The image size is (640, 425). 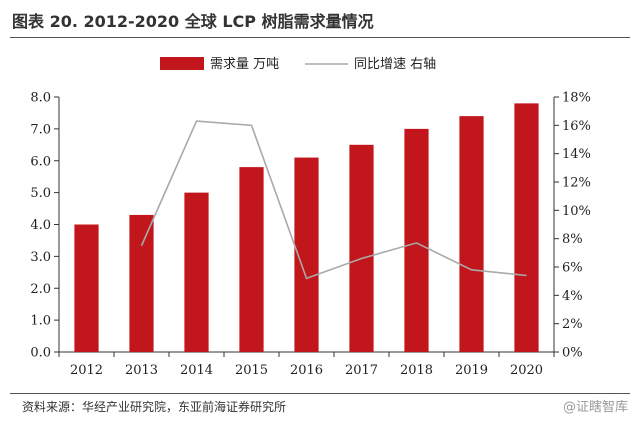 I want to click on x-tick-label: 2020, so click(x=526, y=370).